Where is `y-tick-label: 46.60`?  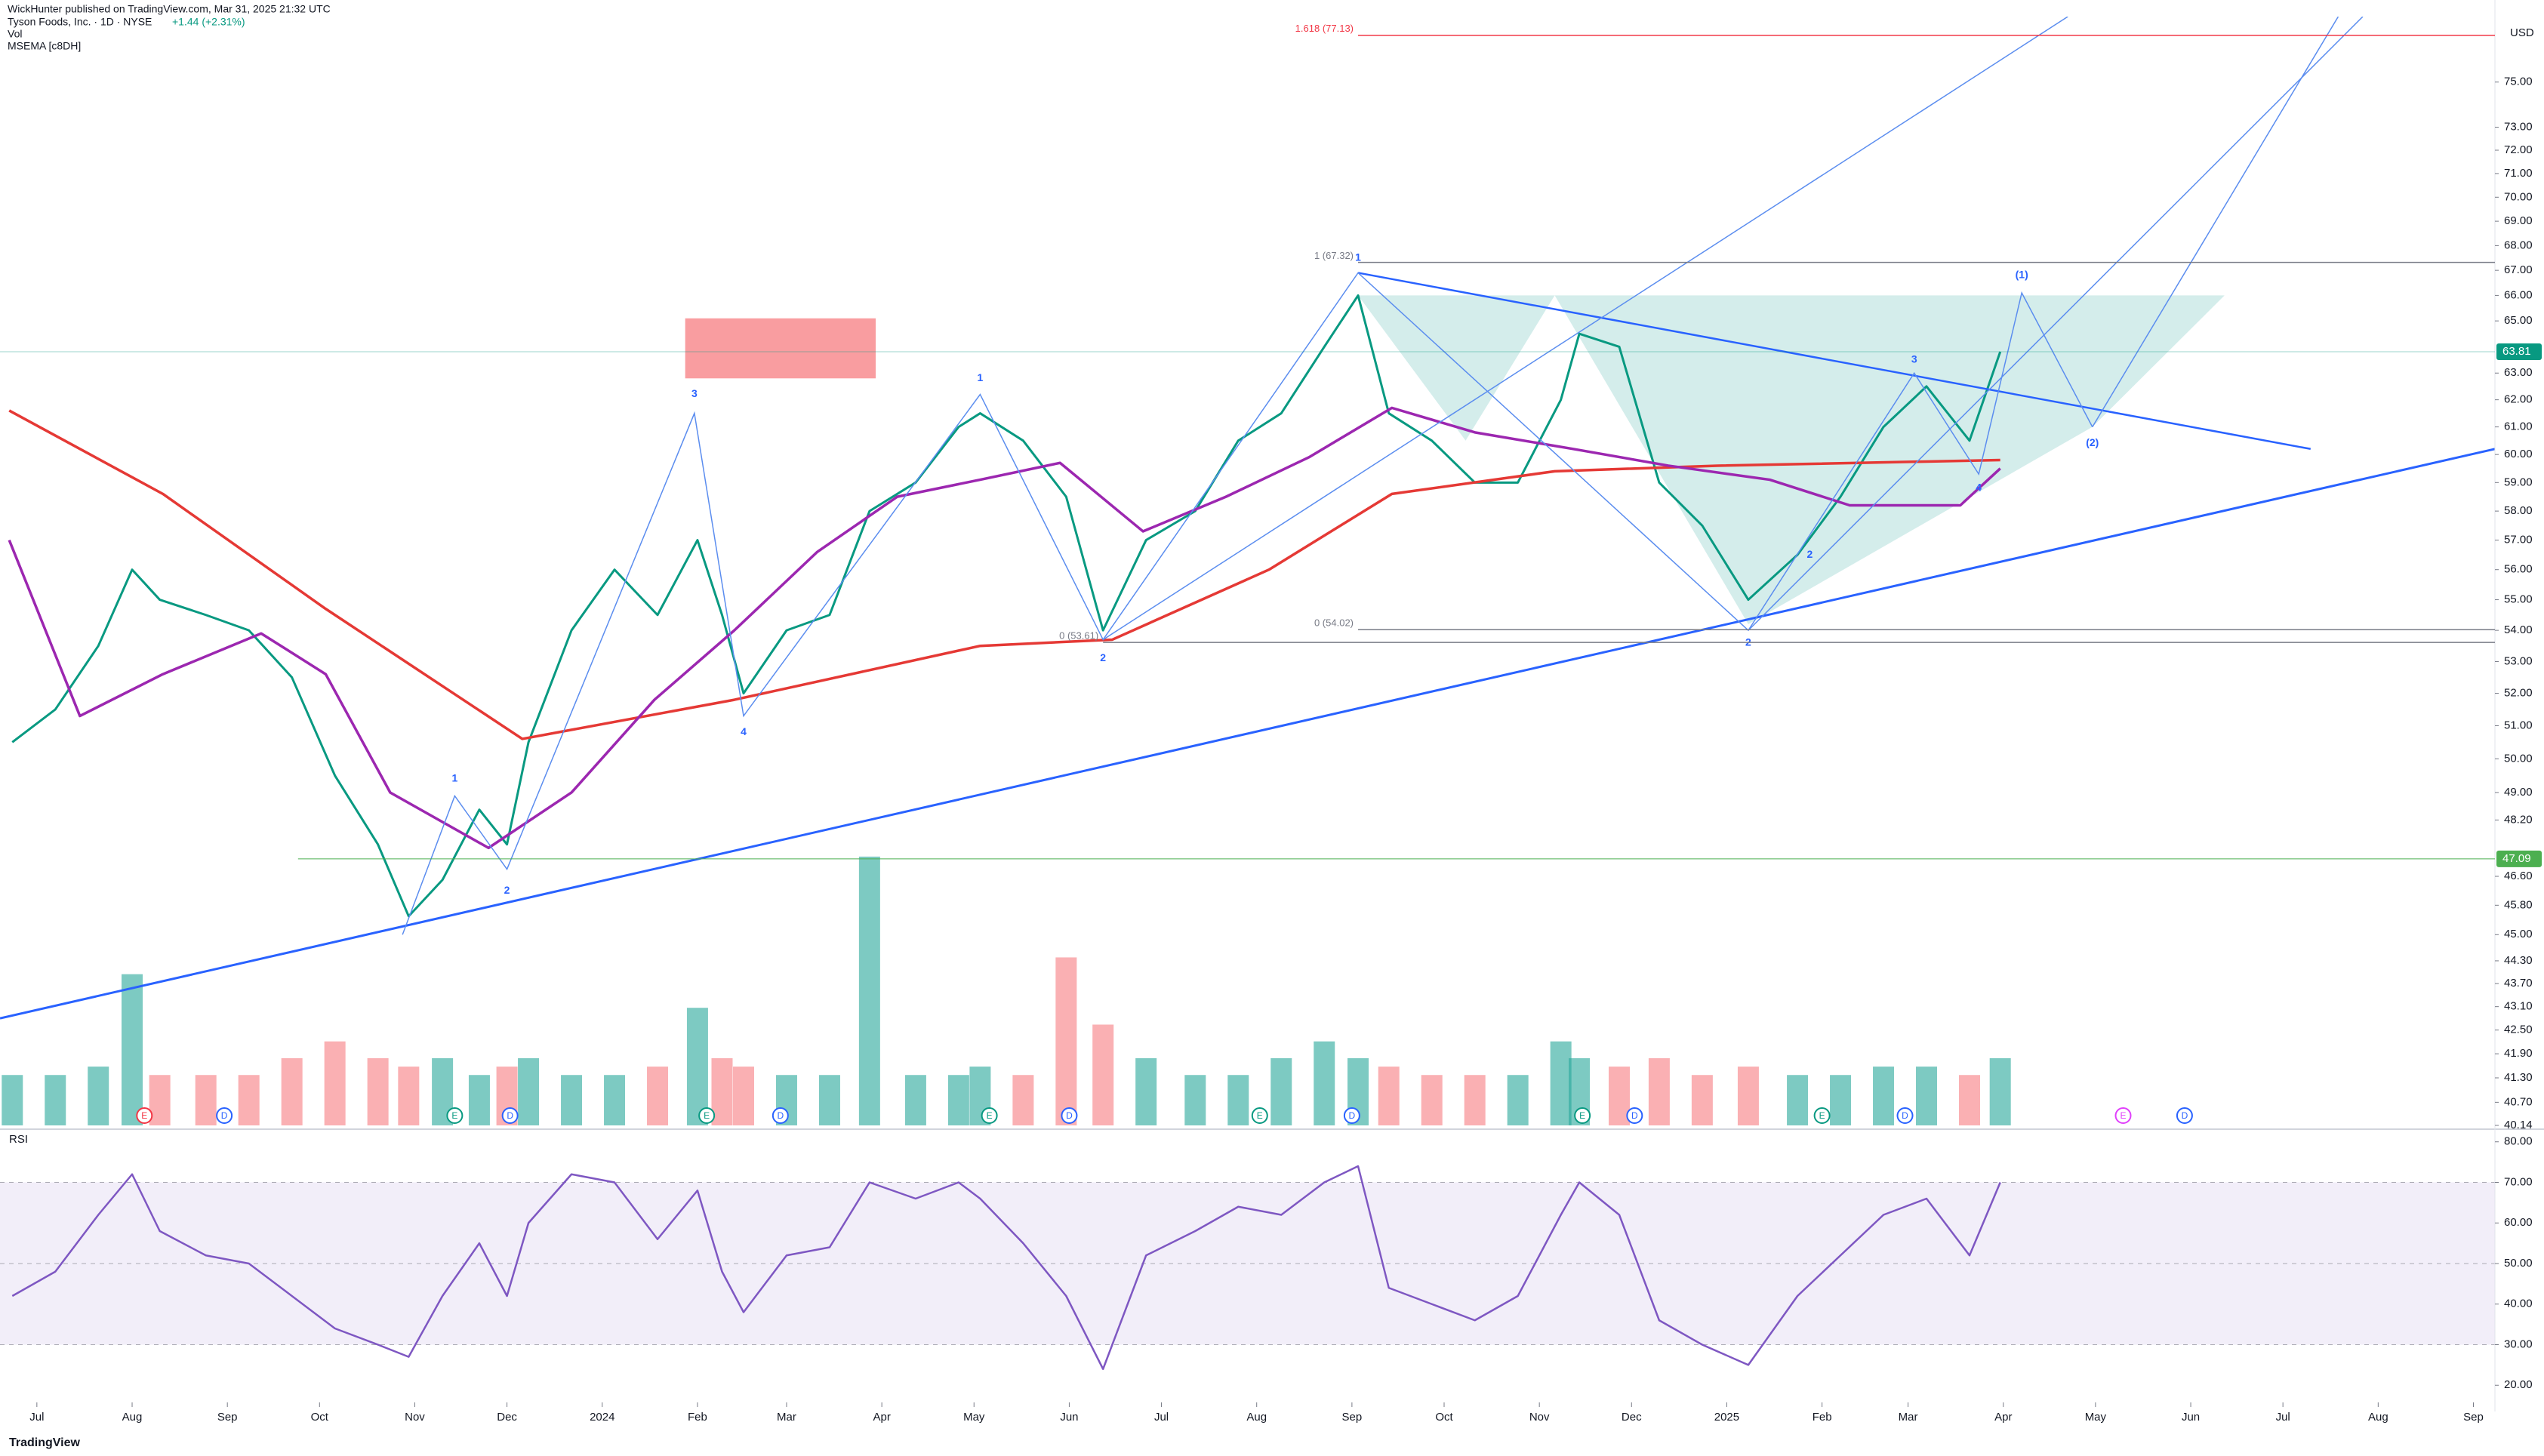 y-tick-label: 46.60 is located at coordinates (2518, 876).